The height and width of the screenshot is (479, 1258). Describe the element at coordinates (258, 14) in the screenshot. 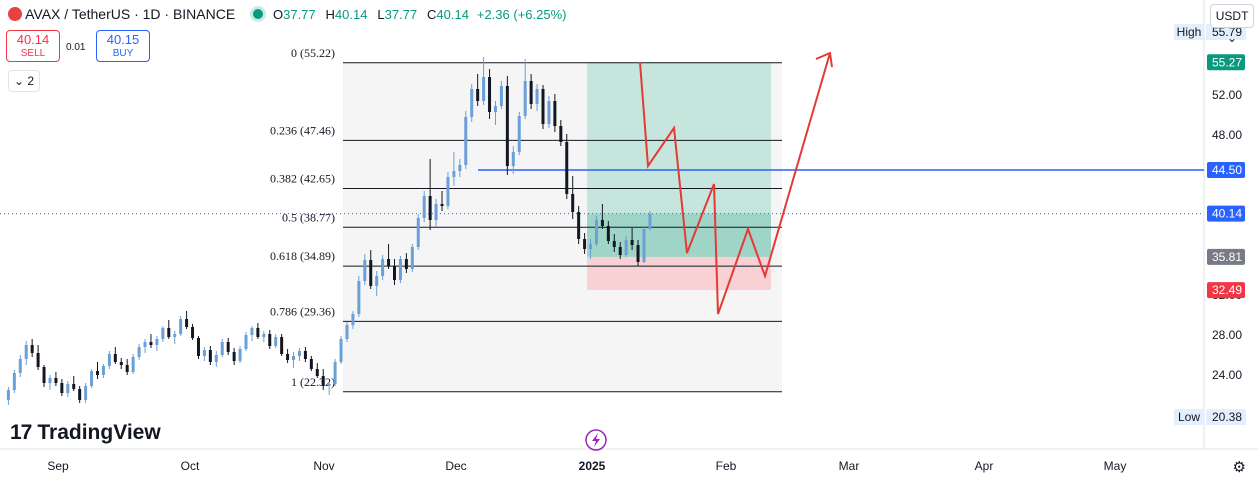

I see `market-status-icon` at that location.